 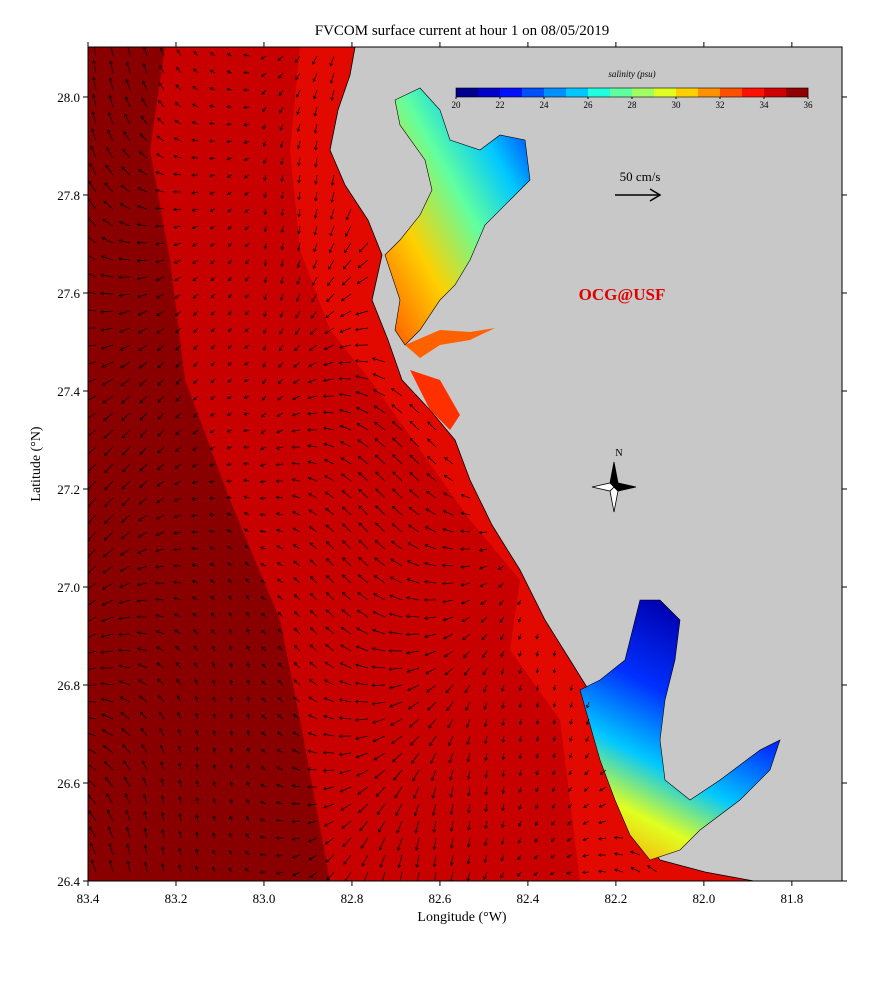 What do you see at coordinates (440, 898) in the screenshot?
I see `x-tick-label: 82.6` at bounding box center [440, 898].